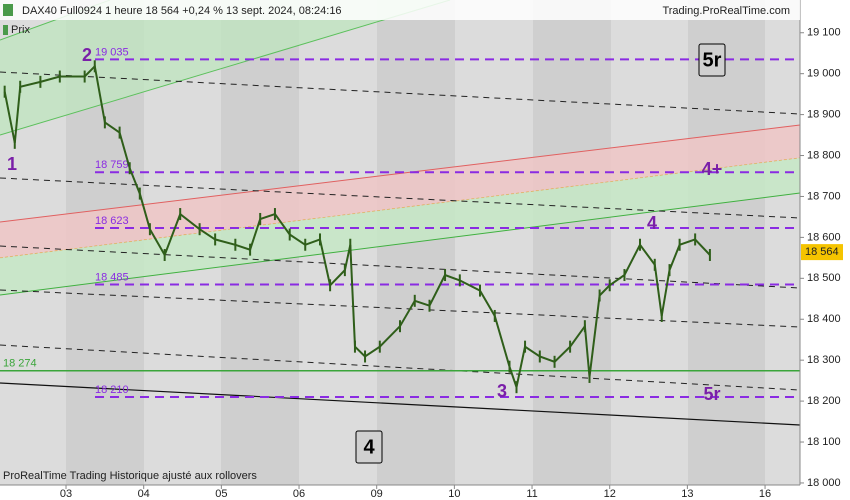 This screenshot has width=850, height=500. What do you see at coordinates (87, 55) in the screenshot?
I see `annotation: 2` at bounding box center [87, 55].